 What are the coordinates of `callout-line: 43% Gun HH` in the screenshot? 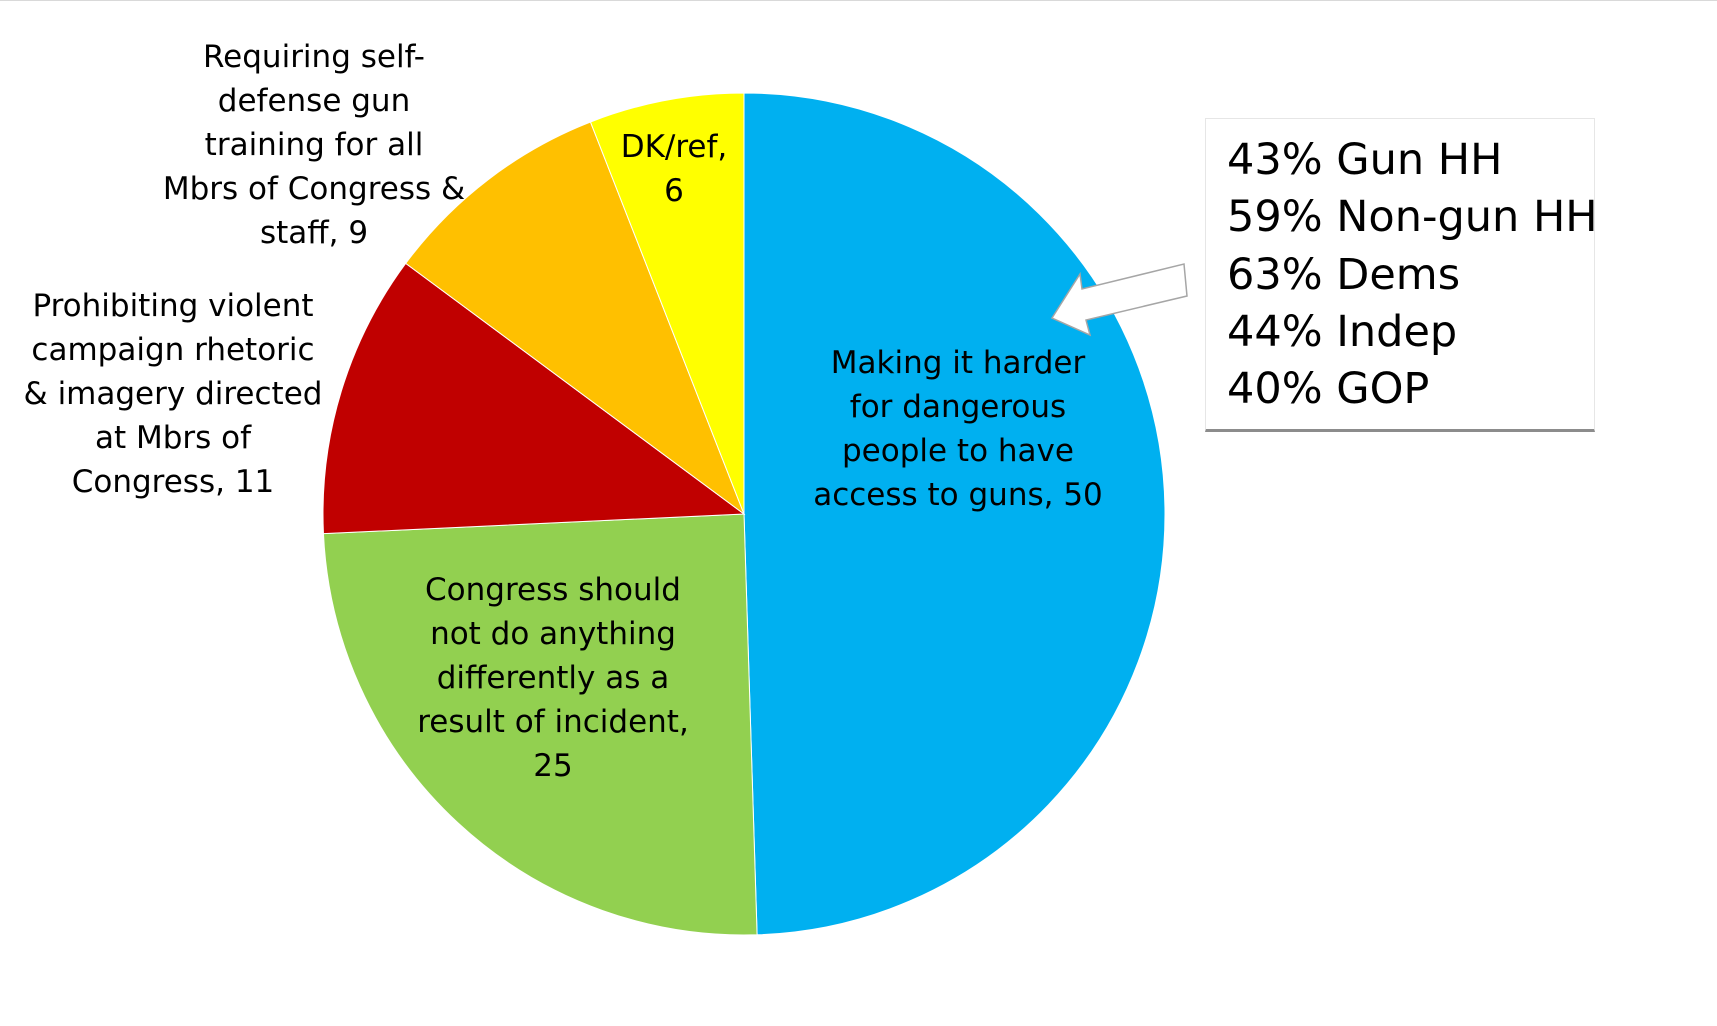 It's located at (1365, 160).